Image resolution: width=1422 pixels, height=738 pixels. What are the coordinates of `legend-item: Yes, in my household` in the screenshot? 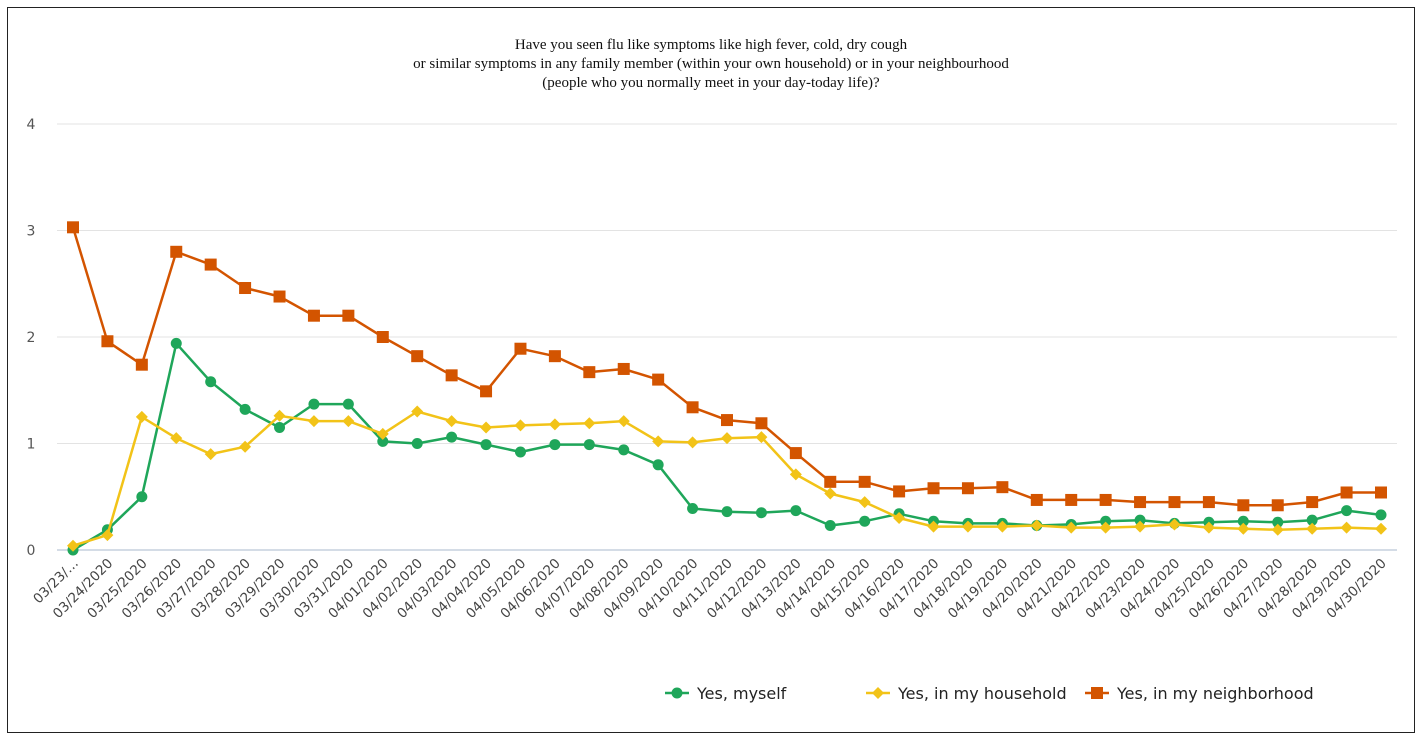 It's located at (966, 693).